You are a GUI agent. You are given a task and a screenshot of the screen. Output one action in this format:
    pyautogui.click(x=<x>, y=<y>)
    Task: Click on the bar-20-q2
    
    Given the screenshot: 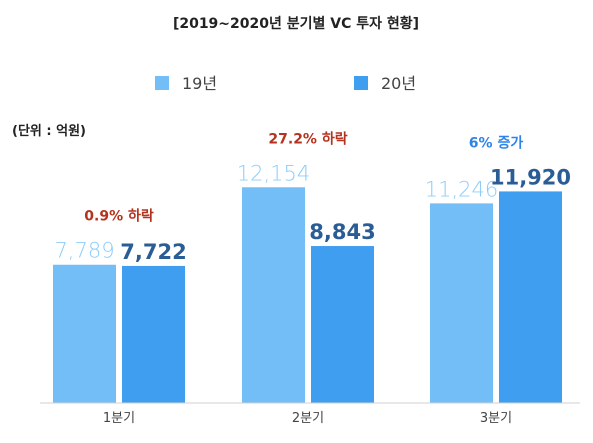 What is the action you would take?
    pyautogui.click(x=342, y=324)
    